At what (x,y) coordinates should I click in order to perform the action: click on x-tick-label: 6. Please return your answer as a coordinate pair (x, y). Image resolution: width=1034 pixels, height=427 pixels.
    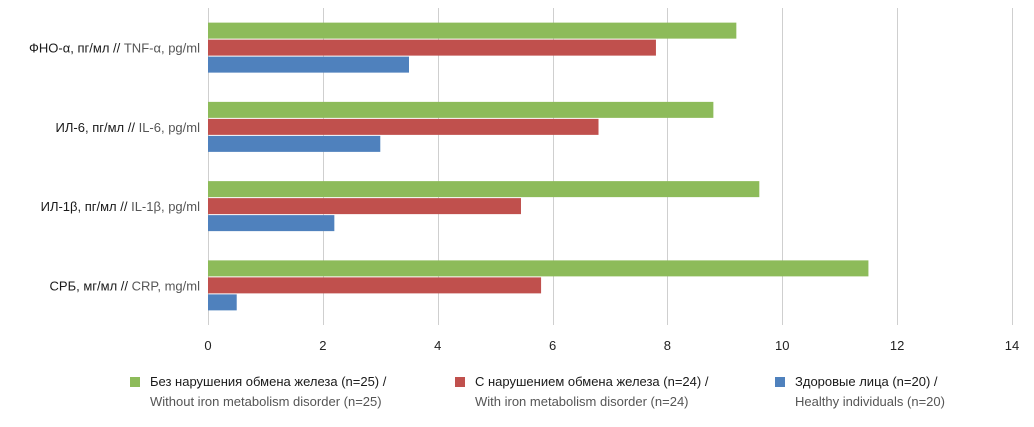
    Looking at the image, I should click on (552, 345).